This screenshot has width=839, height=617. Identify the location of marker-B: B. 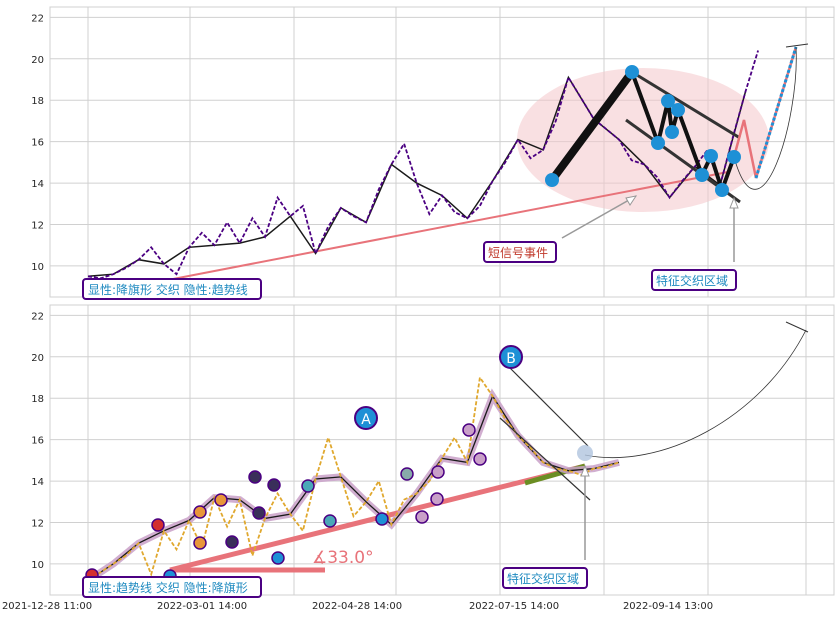
(511, 357).